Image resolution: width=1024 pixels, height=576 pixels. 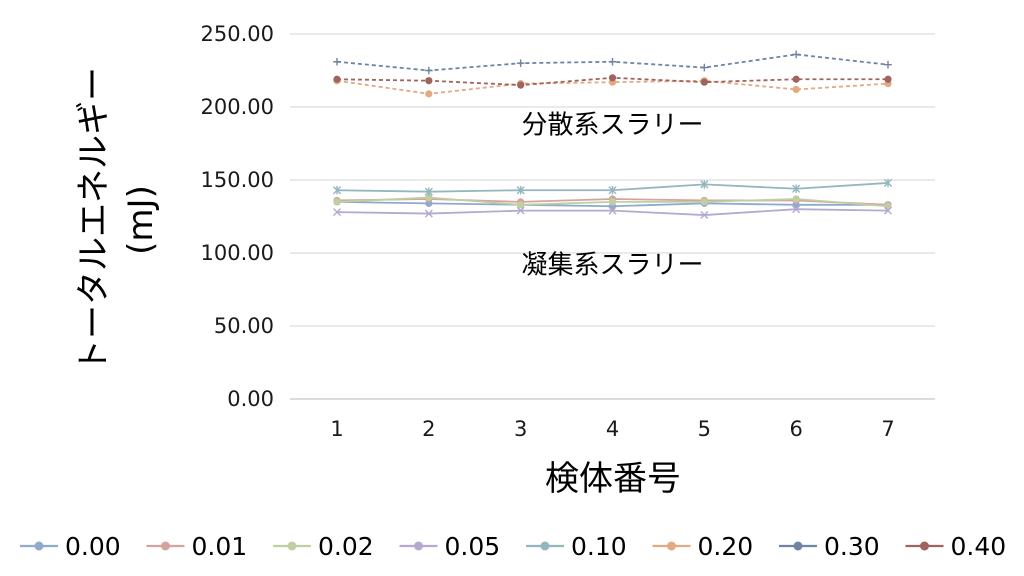 What do you see at coordinates (94, 220) in the screenshot?
I see `y-axis-title: トータルエネルギー` at bounding box center [94, 220].